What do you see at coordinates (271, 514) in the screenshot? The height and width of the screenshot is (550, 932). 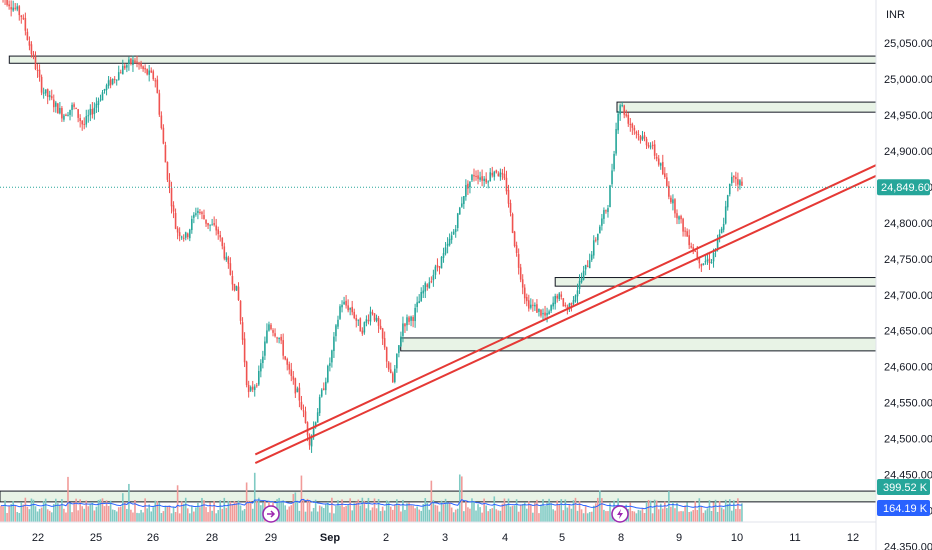 I see `event-marker-icon` at bounding box center [271, 514].